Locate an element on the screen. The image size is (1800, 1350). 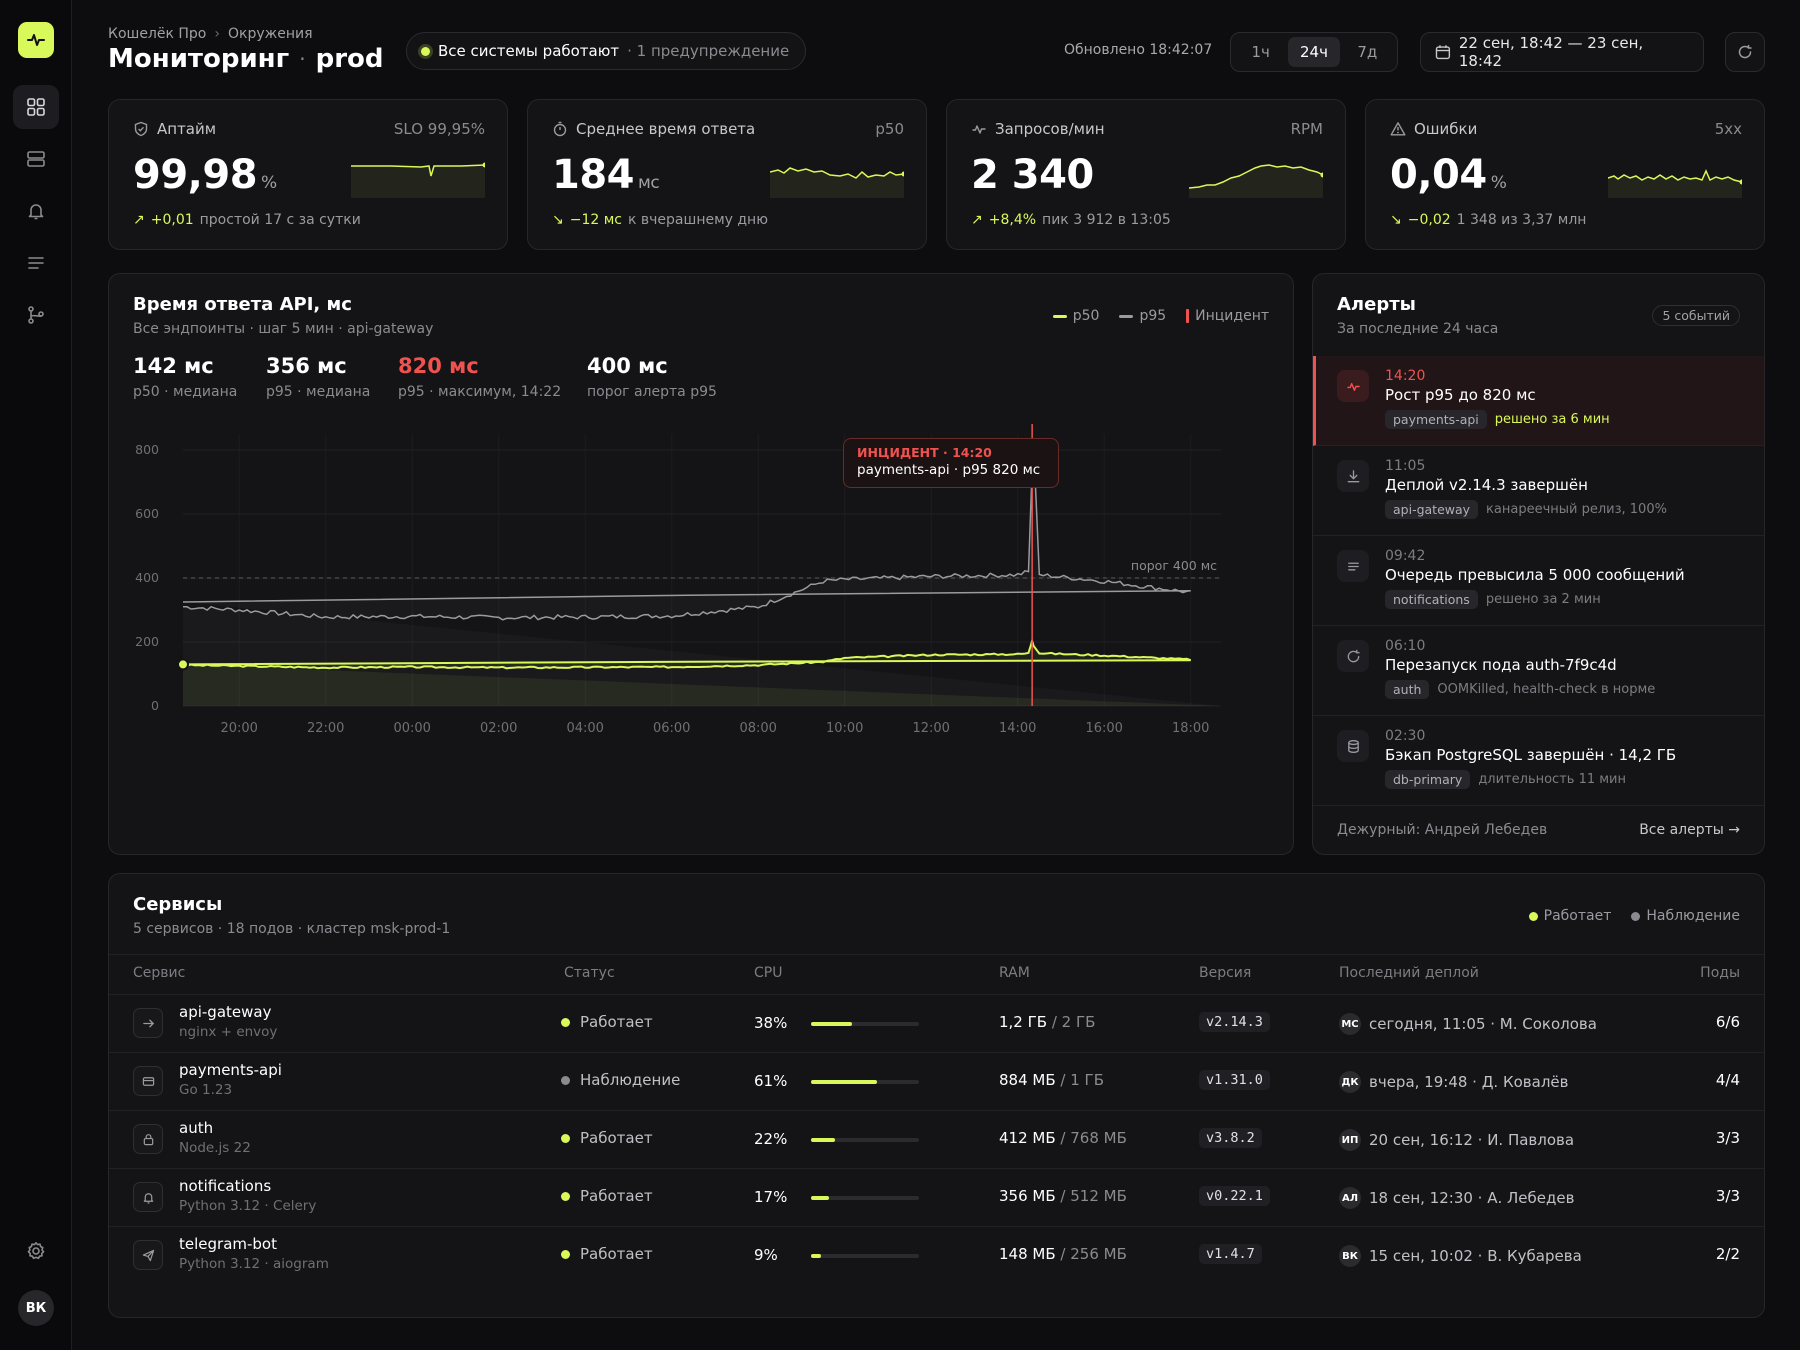
kpi-badge: RPM is located at coordinates (1306, 129).